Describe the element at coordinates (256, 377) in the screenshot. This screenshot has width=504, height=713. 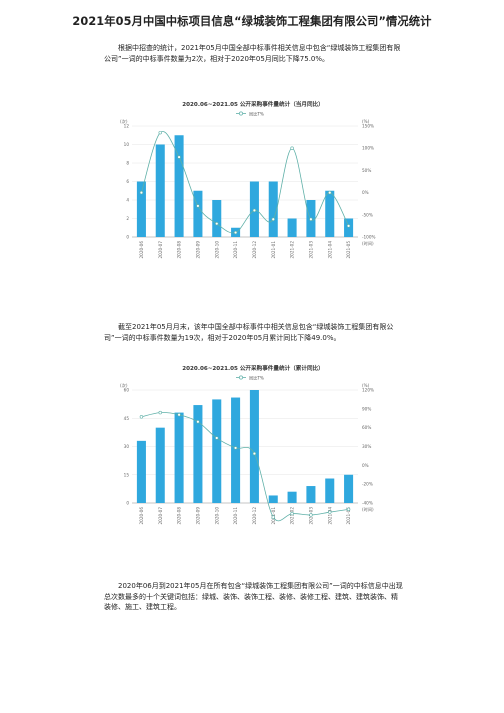
I see `legend-label: 同比T%` at that location.